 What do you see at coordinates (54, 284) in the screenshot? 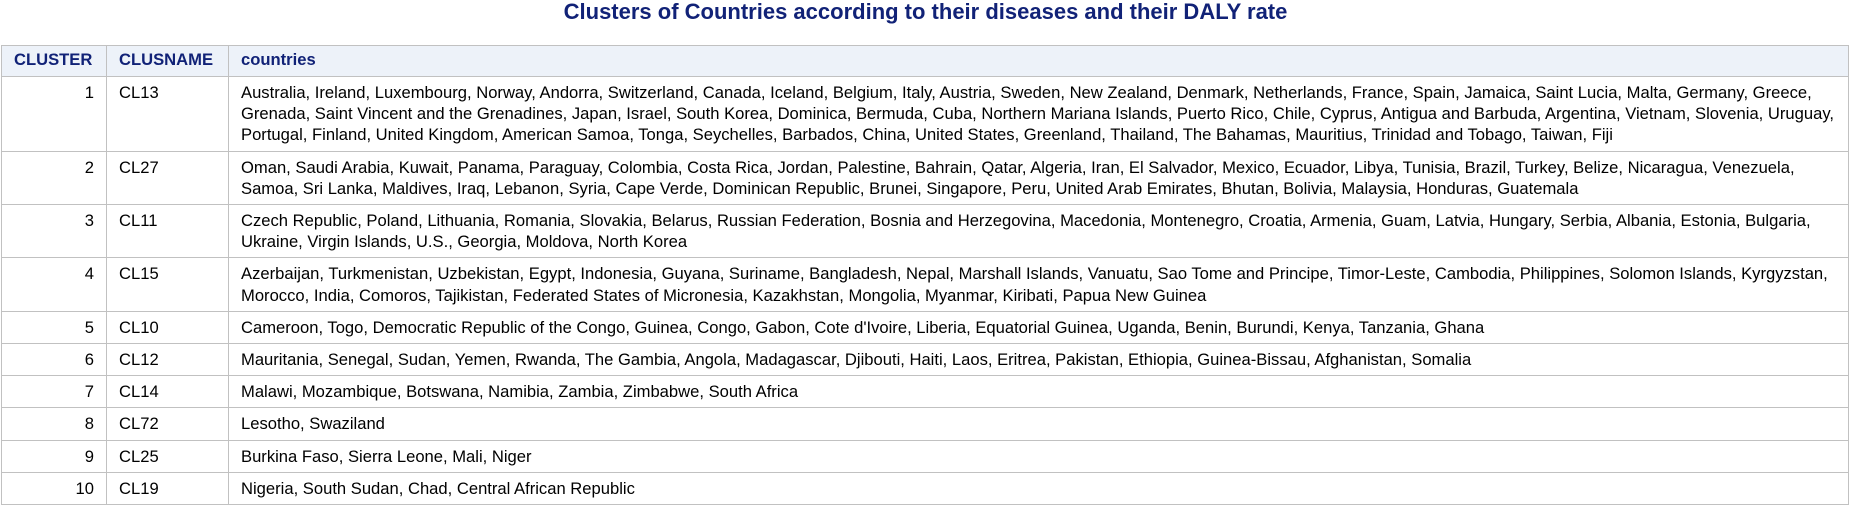
I see `cluster-cell: 4` at bounding box center [54, 284].